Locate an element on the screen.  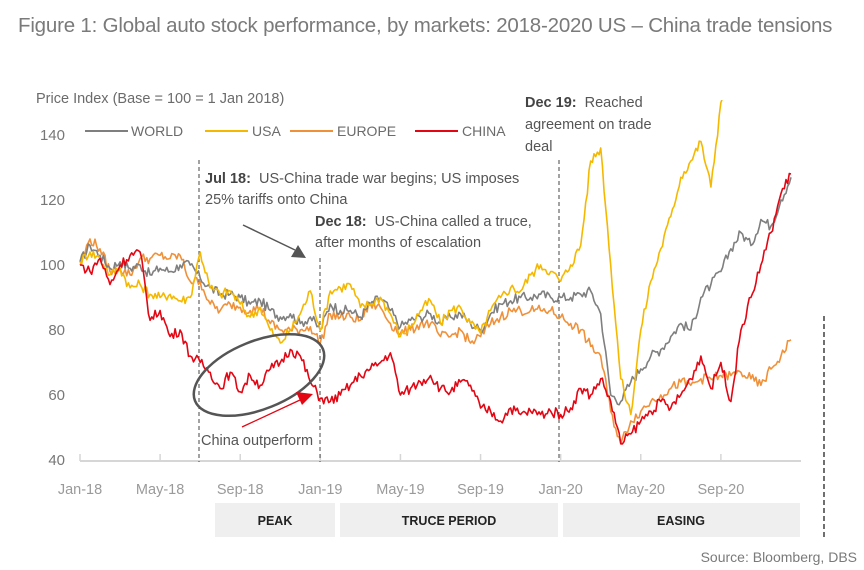
legend-label-usa: USA is located at coordinates (266, 131).